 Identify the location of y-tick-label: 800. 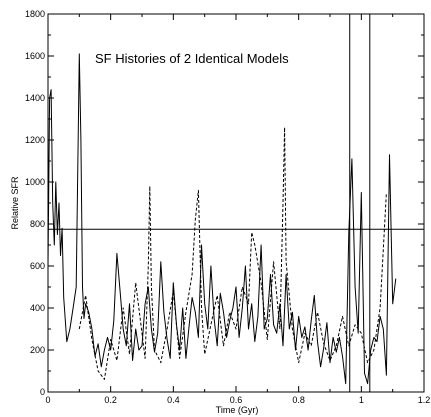
(37, 224).